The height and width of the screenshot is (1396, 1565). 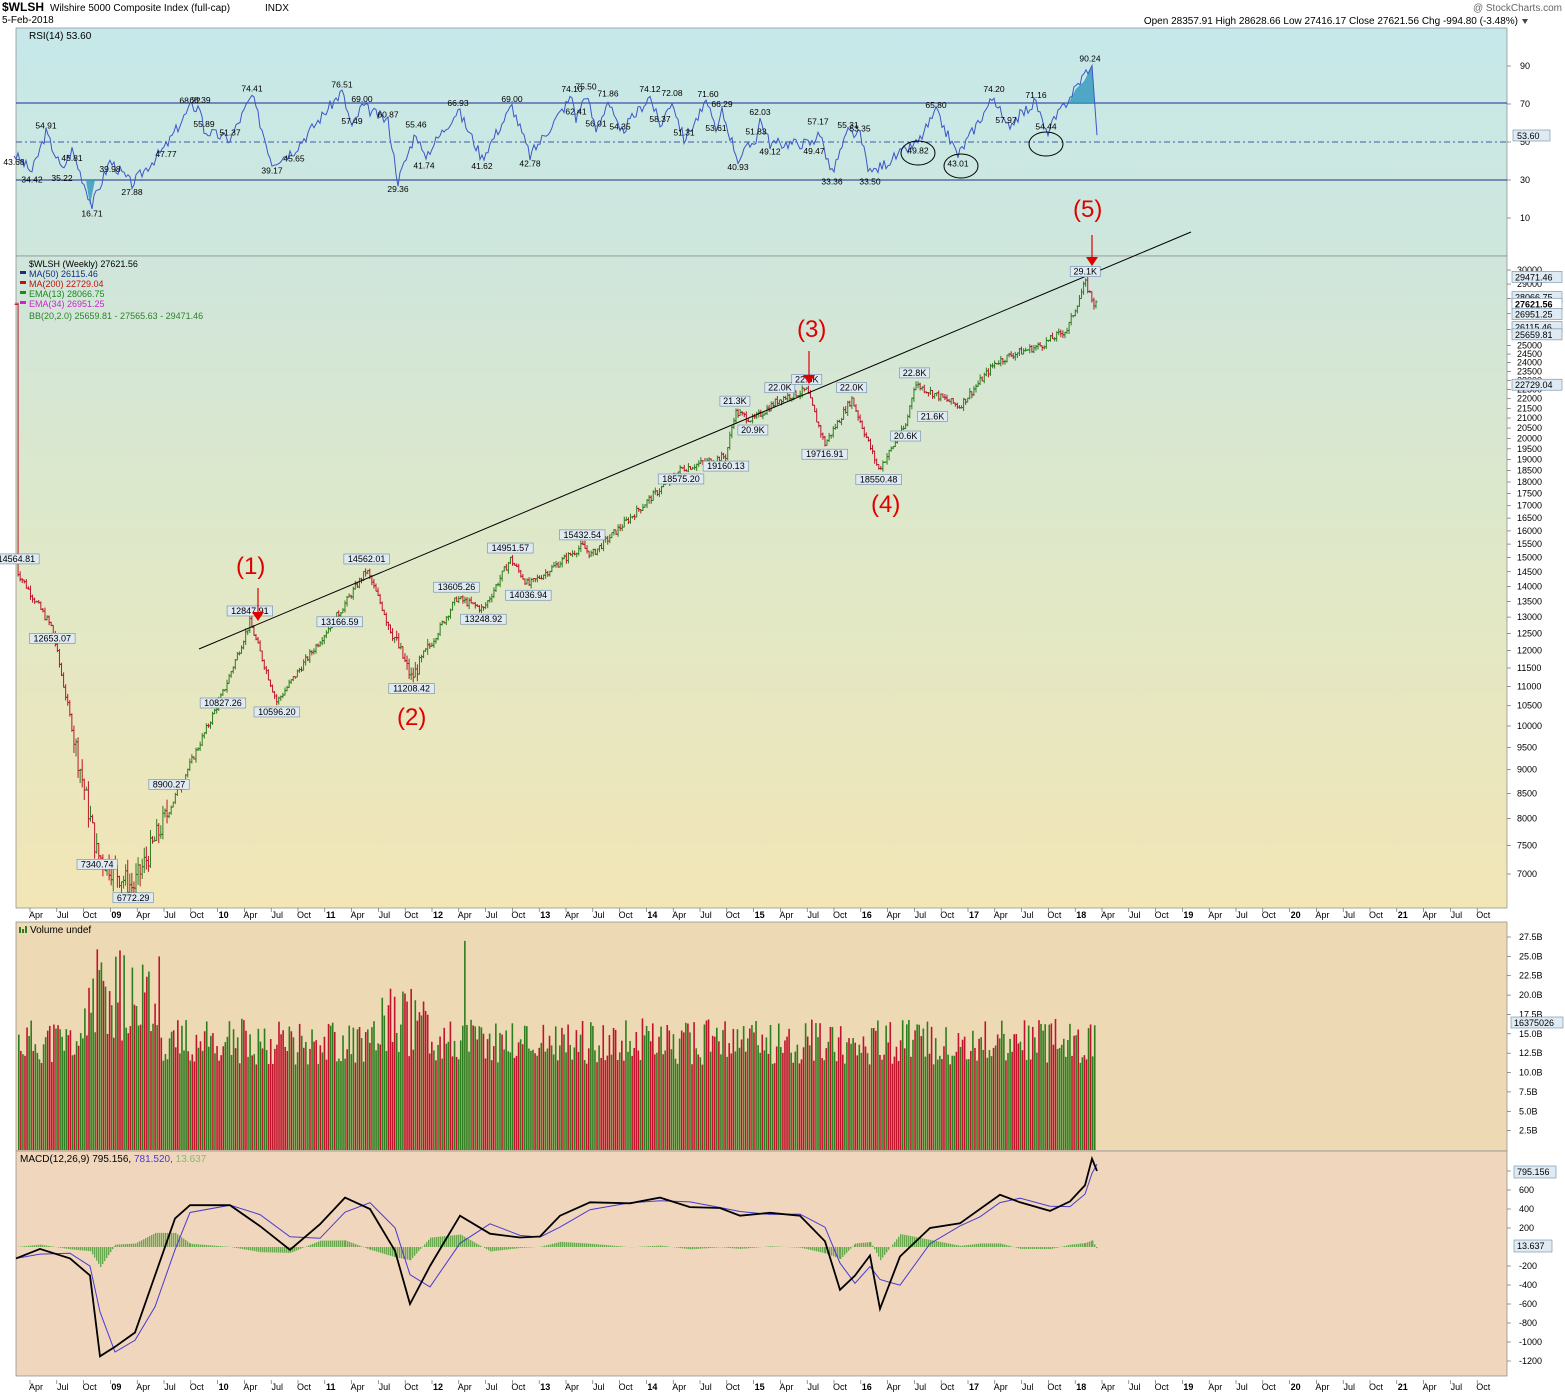 I want to click on rsi-annotation: 72.08, so click(x=672, y=93).